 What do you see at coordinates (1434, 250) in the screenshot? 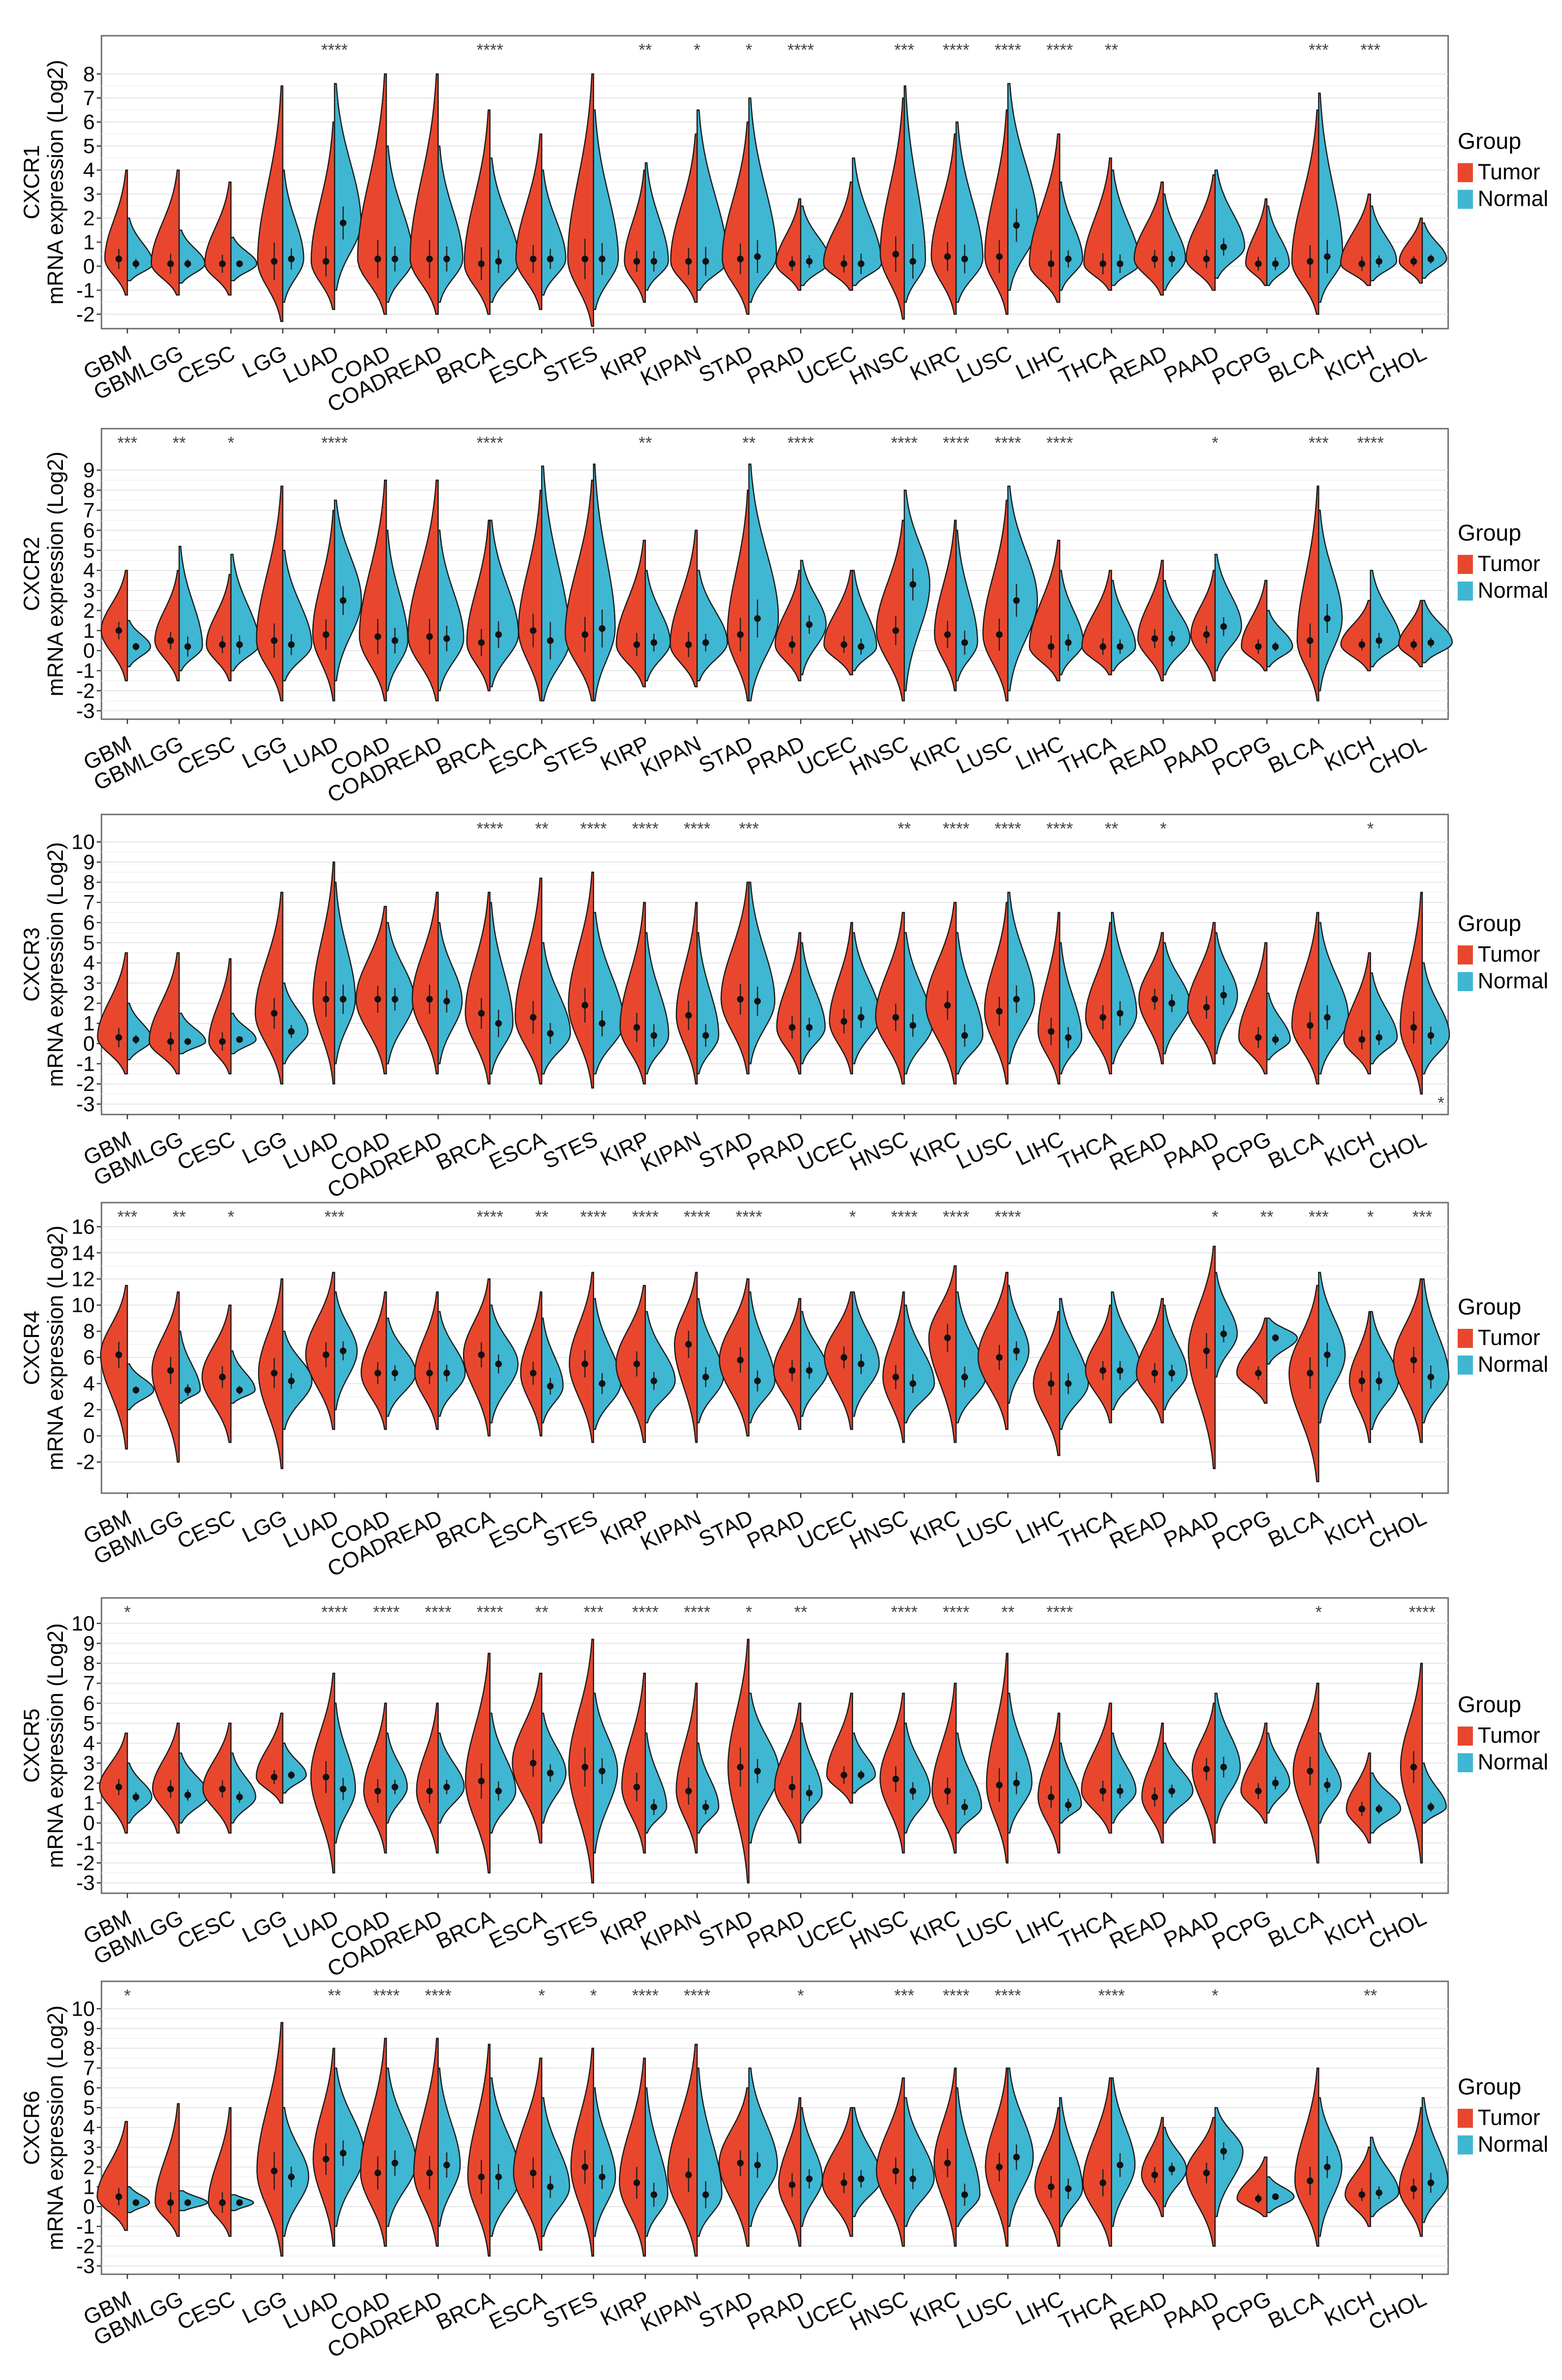
I see `violin-normal-chol` at bounding box center [1434, 250].